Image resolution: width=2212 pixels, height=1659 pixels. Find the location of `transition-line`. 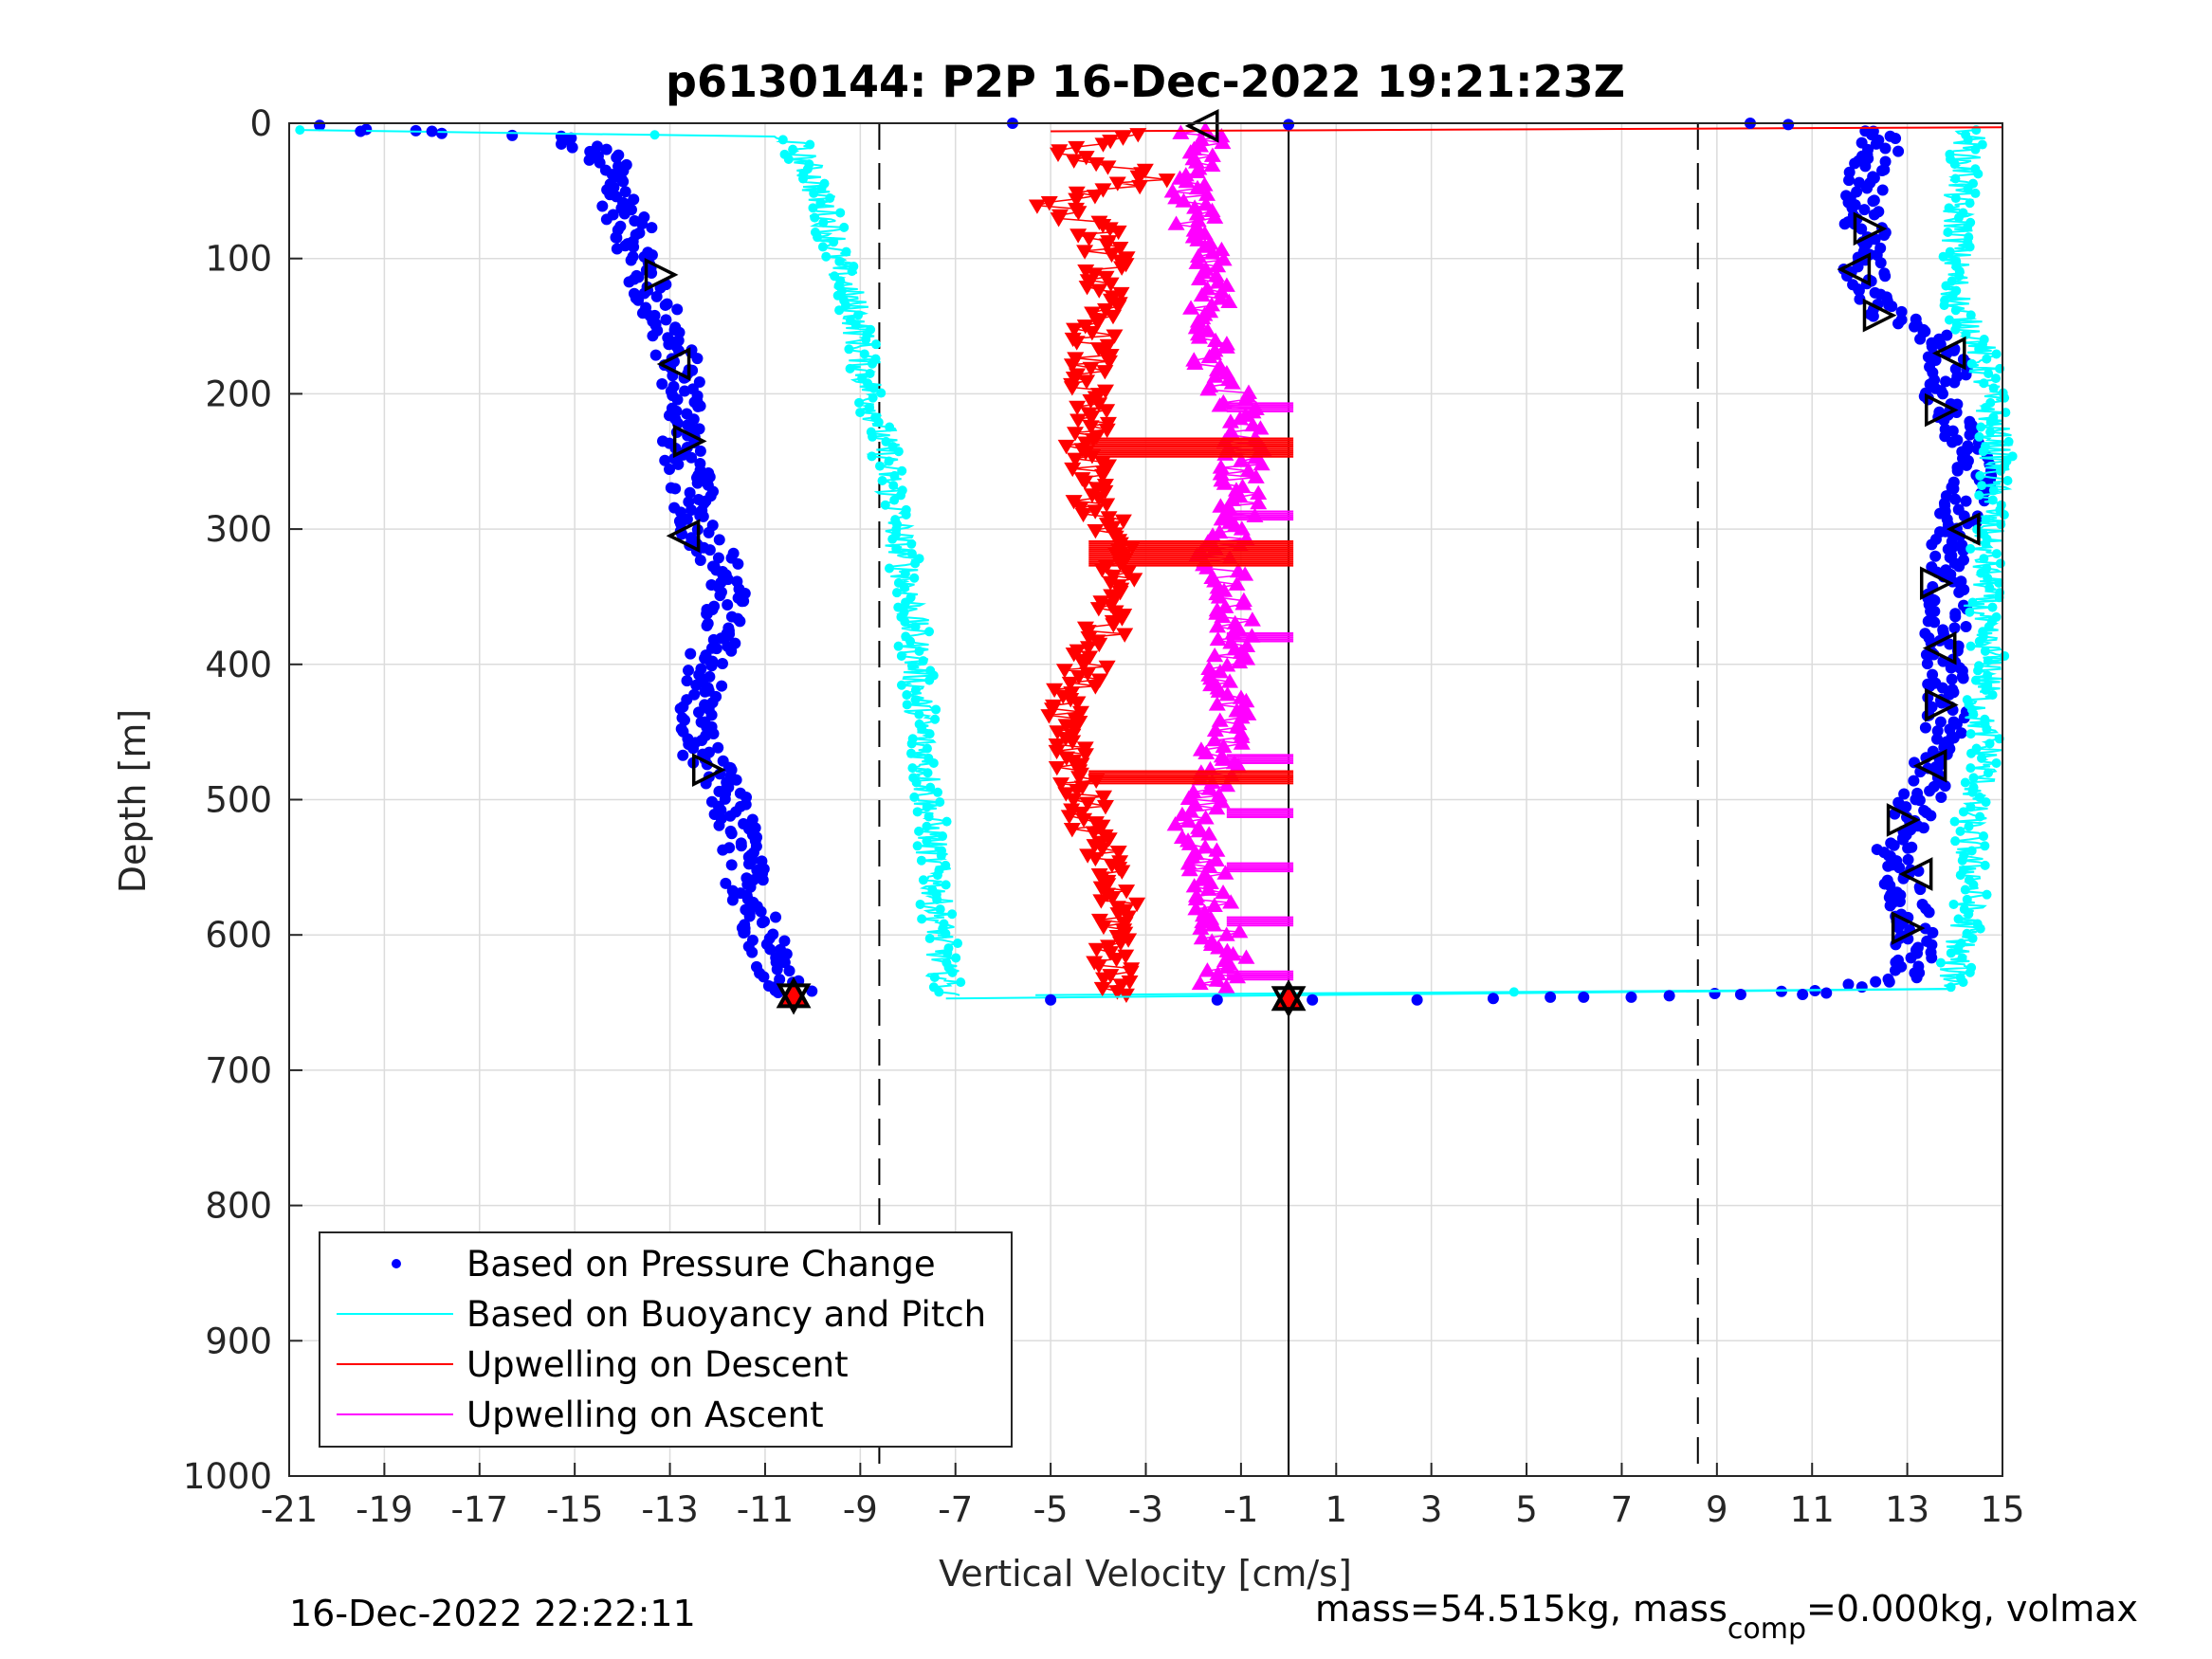

transition-line is located at coordinates (1450, 994).